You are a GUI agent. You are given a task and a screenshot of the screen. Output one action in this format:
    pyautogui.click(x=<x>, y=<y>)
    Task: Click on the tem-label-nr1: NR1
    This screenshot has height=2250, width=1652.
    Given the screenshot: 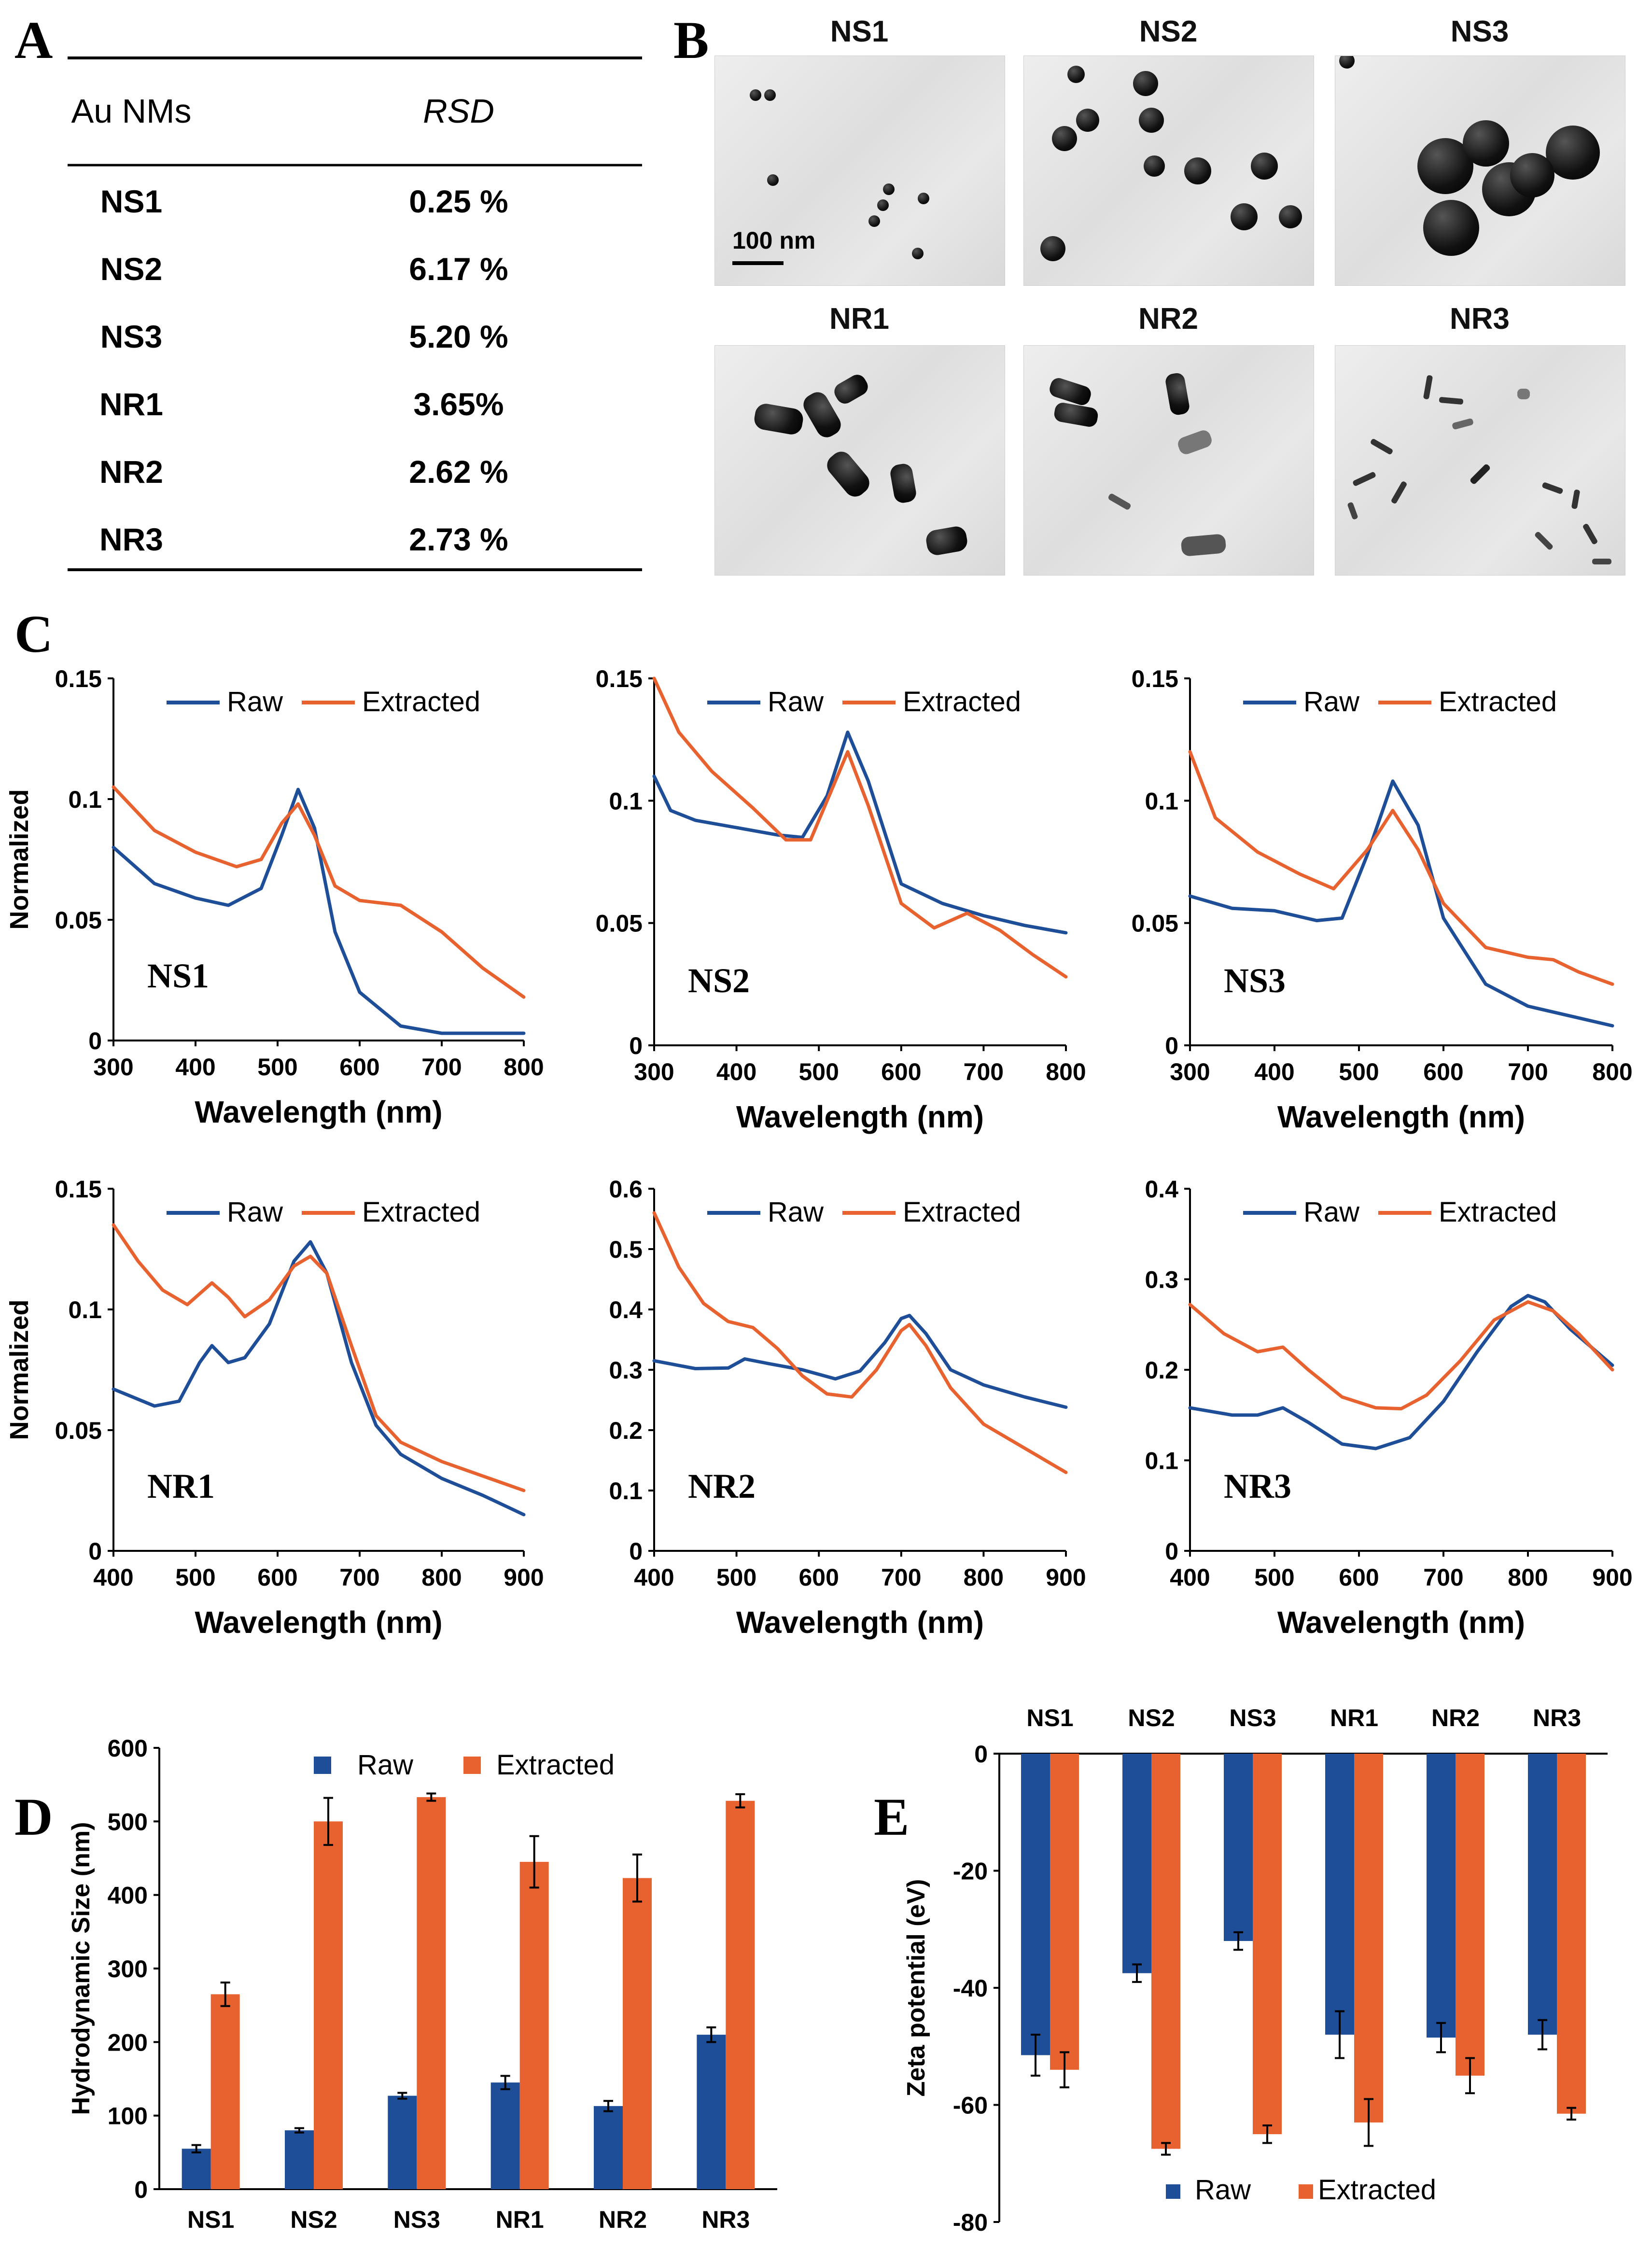 What is the action you would take?
    pyautogui.click(x=860, y=319)
    